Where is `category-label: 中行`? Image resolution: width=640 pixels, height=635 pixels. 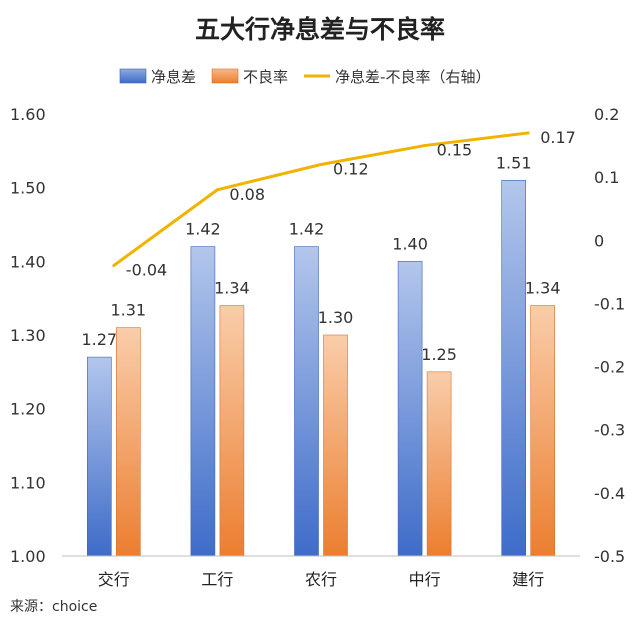 category-label: 中行 is located at coordinates (425, 579).